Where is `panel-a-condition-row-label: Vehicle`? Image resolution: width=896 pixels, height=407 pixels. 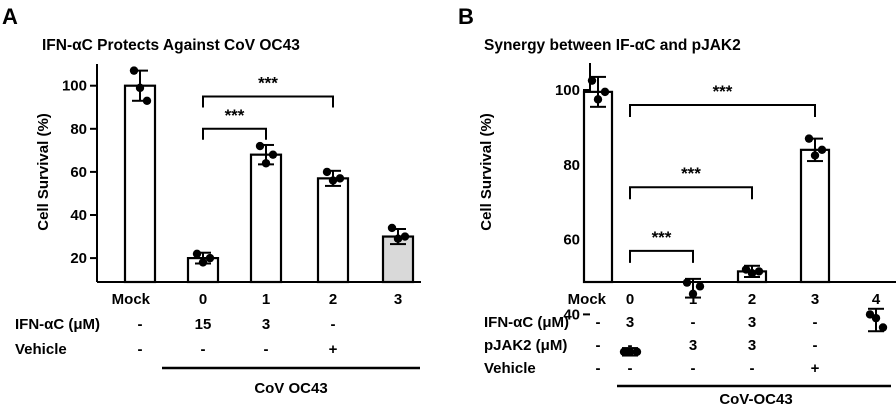
panel-a-condition-row-label: Vehicle is located at coordinates (41, 349).